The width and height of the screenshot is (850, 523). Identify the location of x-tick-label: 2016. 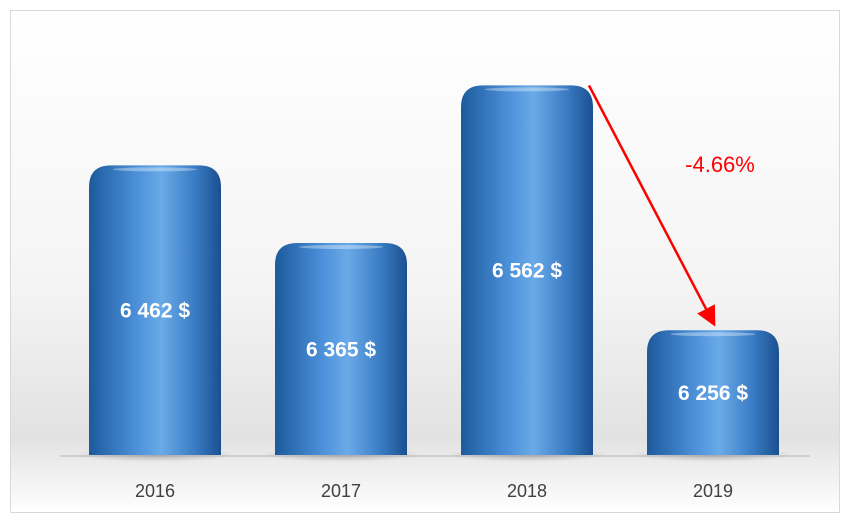
(155, 491).